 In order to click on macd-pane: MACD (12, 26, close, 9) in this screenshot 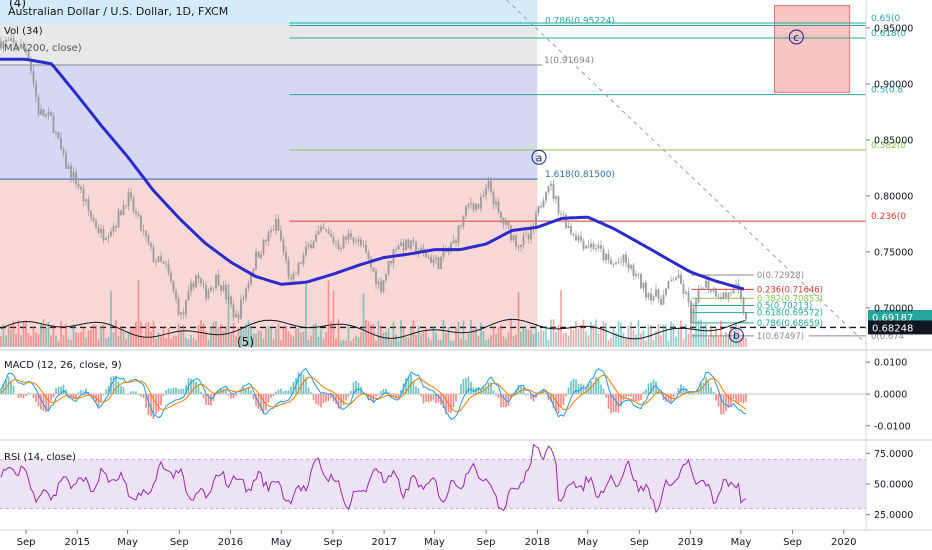, I will do `click(466, 384)`.